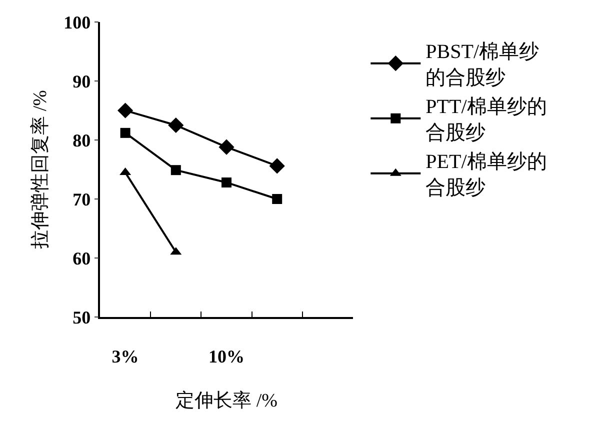 The height and width of the screenshot is (424, 611). What do you see at coordinates (81, 317) in the screenshot?
I see `y-tick-label: 50` at bounding box center [81, 317].